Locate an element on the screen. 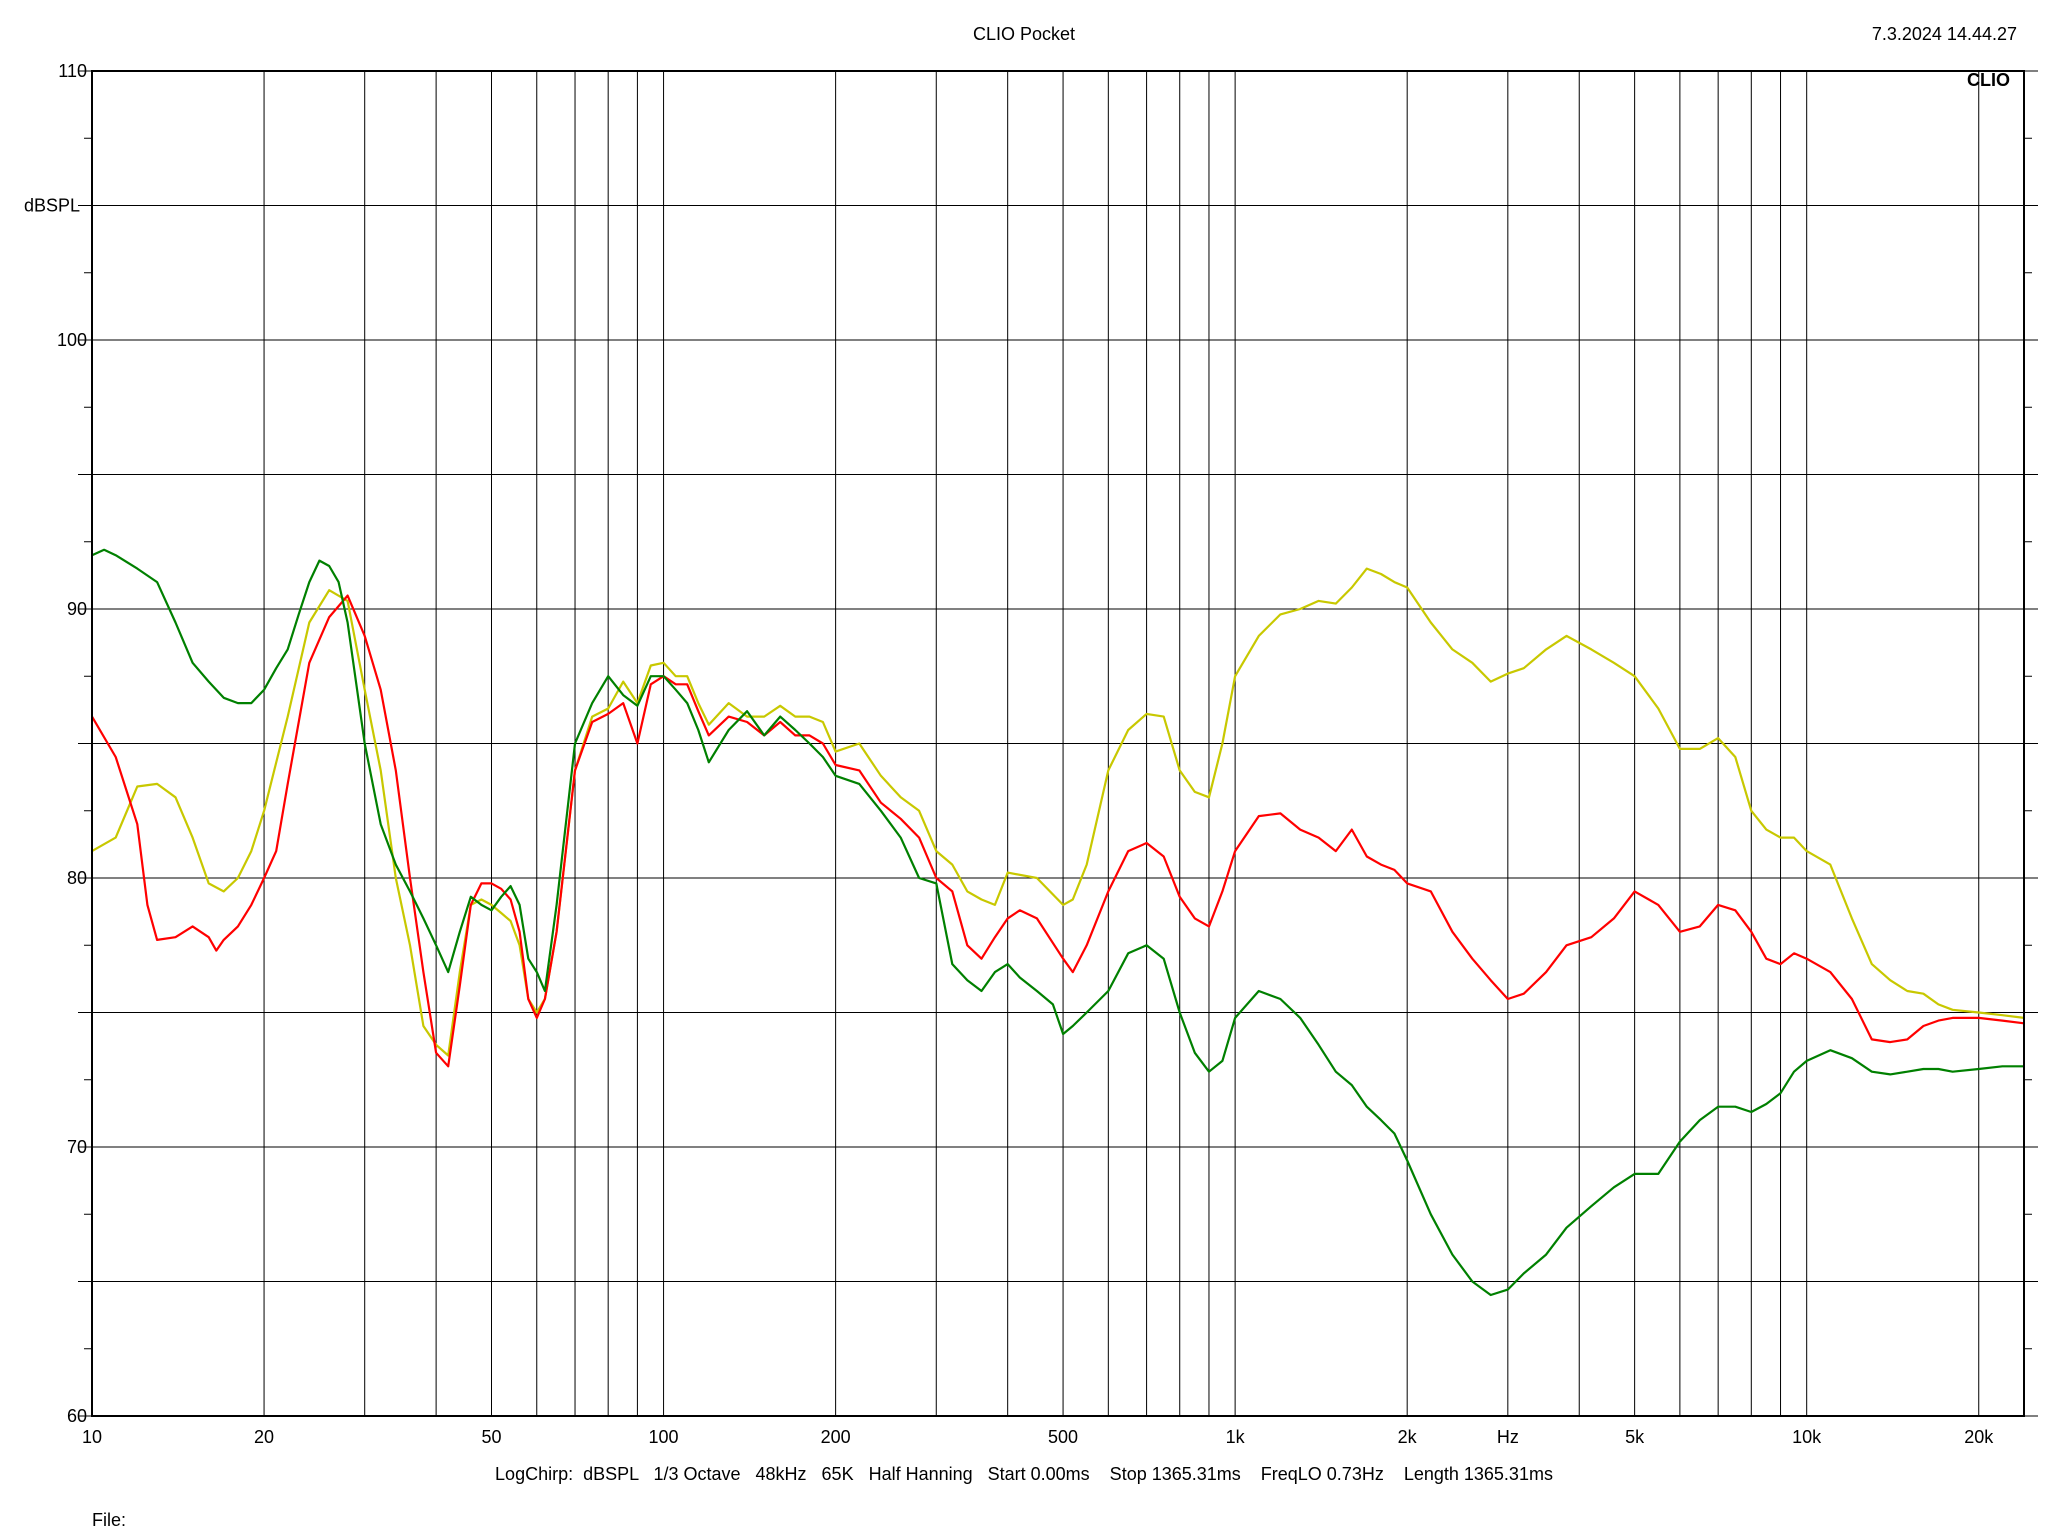  y-tick-label: 100 is located at coordinates (72, 340).